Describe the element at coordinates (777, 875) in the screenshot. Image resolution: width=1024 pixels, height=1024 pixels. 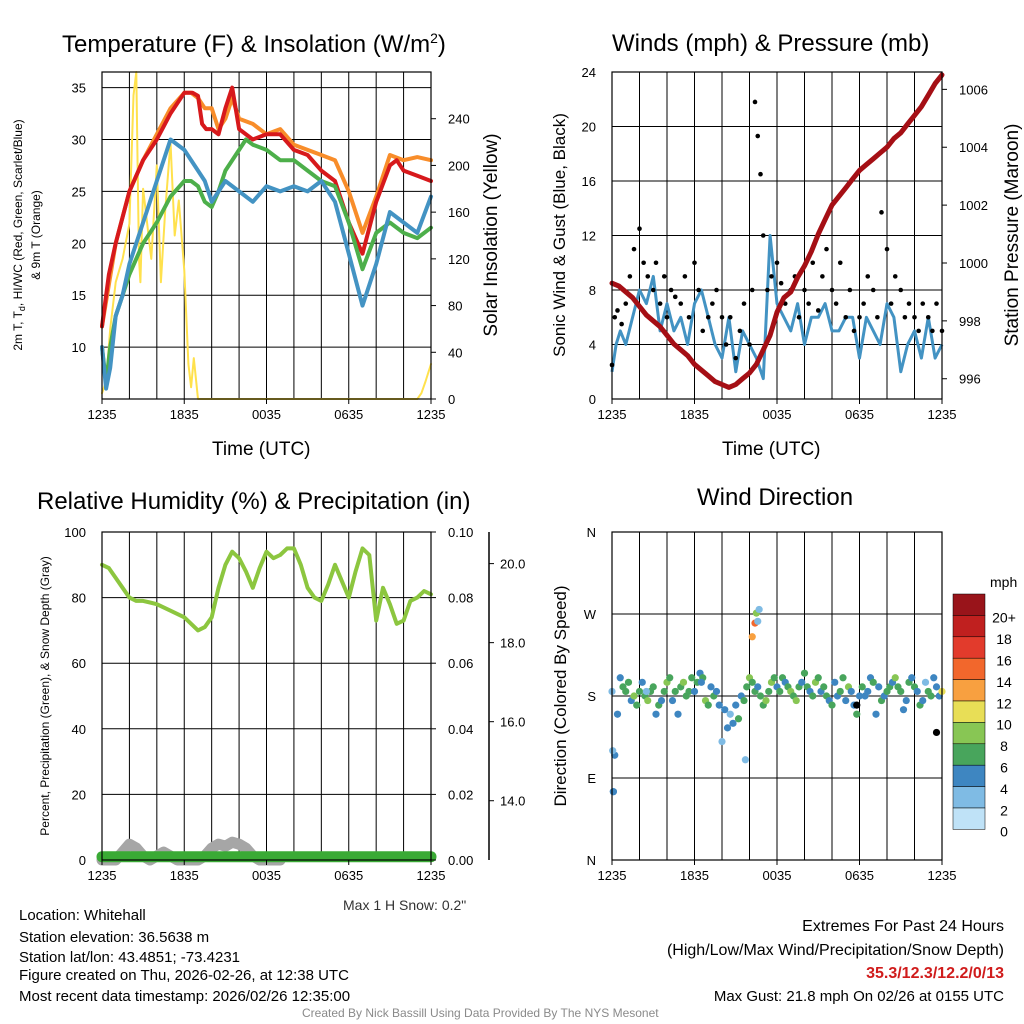
I see `dir-xtick-label: 0035` at that location.